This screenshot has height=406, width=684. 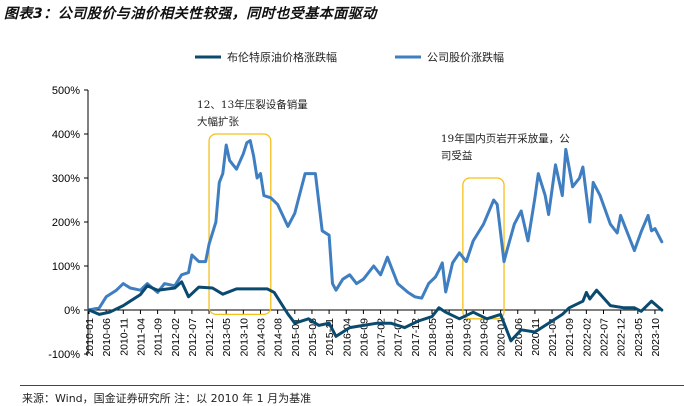 I want to click on annotation-text: 大幅扩张, so click(x=218, y=121).